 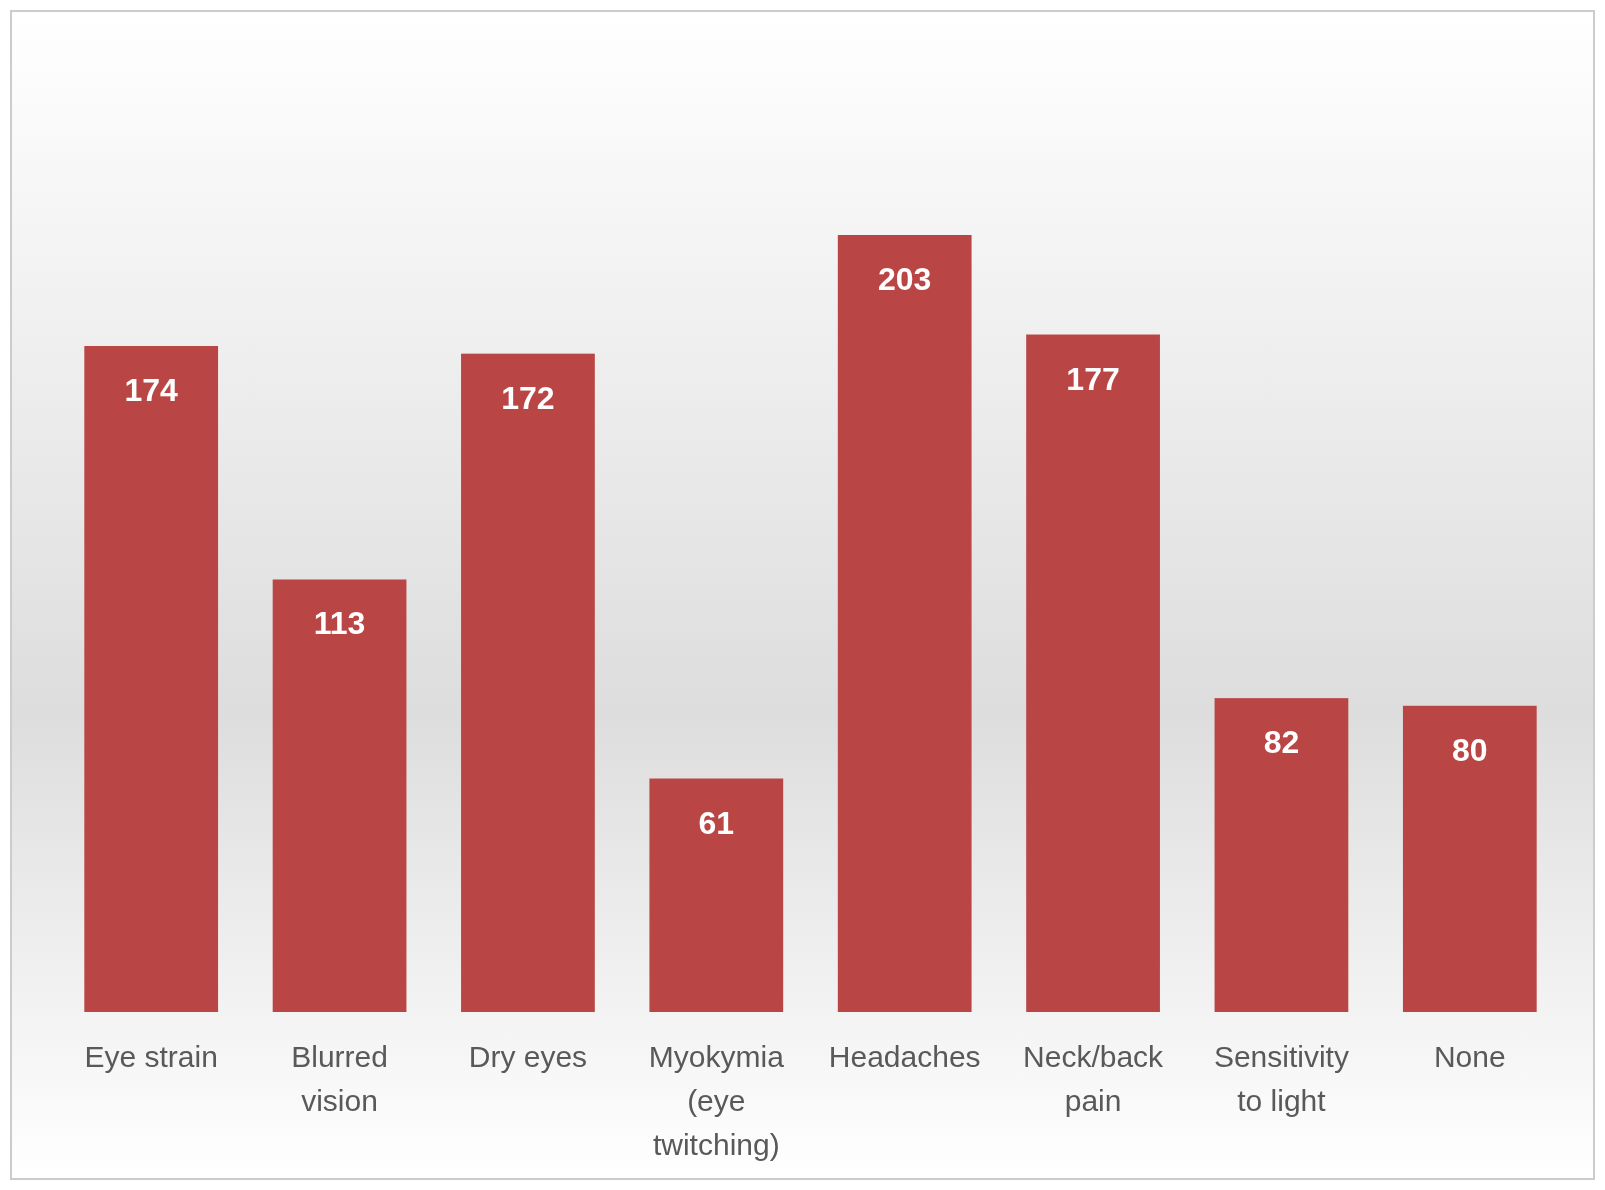 I want to click on x-tick-label: Dry eyes, so click(x=528, y=1056).